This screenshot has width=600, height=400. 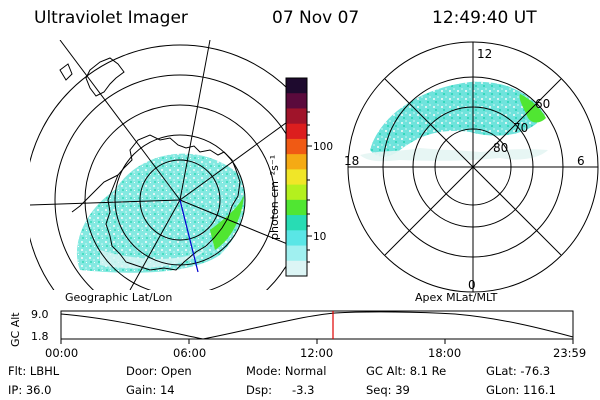 What do you see at coordinates (351, 161) in the screenshot?
I see `mlt-label-18: 18` at bounding box center [351, 161].